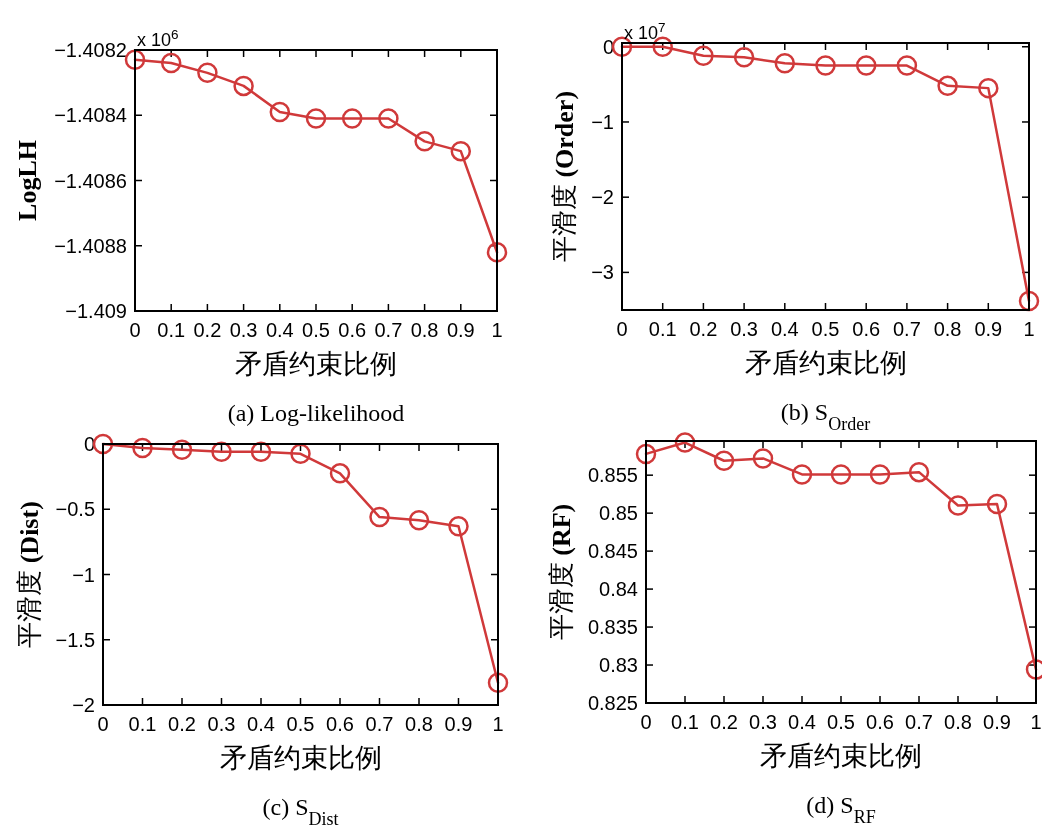 The width and height of the screenshot is (1042, 830). I want to click on y-axis-title: 平滑度 (RF), so click(561, 572).